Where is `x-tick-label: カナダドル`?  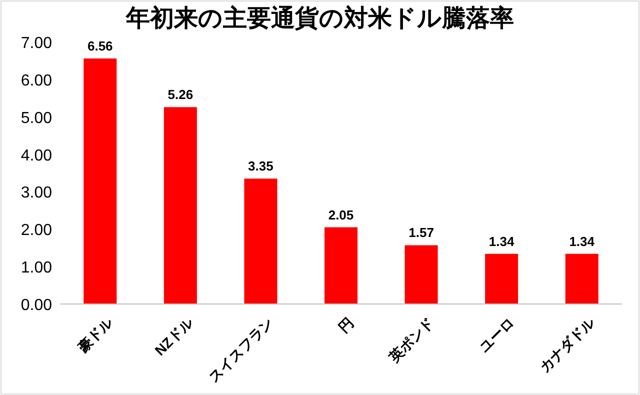 x-tick-label: カナダドル is located at coordinates (567, 344).